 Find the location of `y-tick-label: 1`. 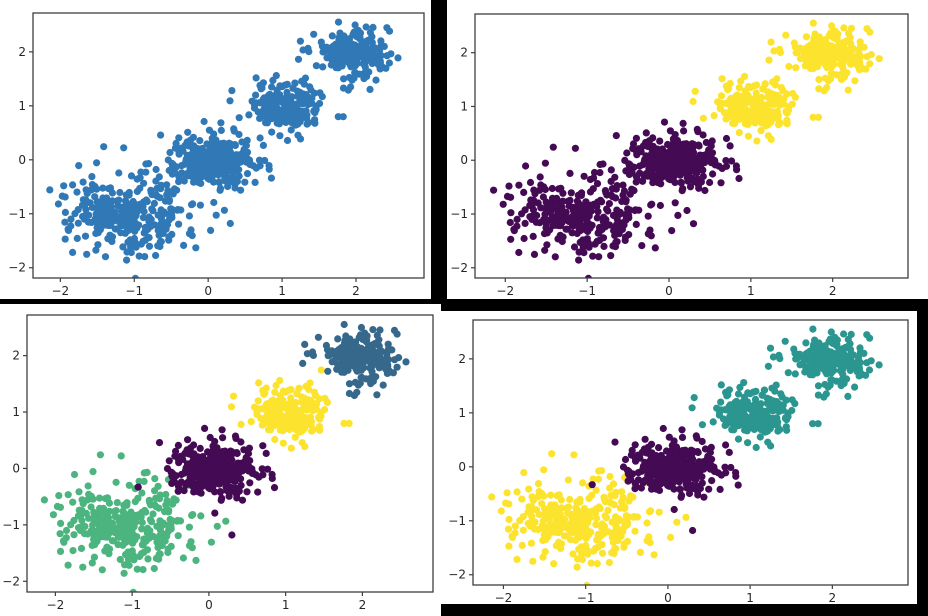

y-tick-label: 1 is located at coordinates (464, 106).